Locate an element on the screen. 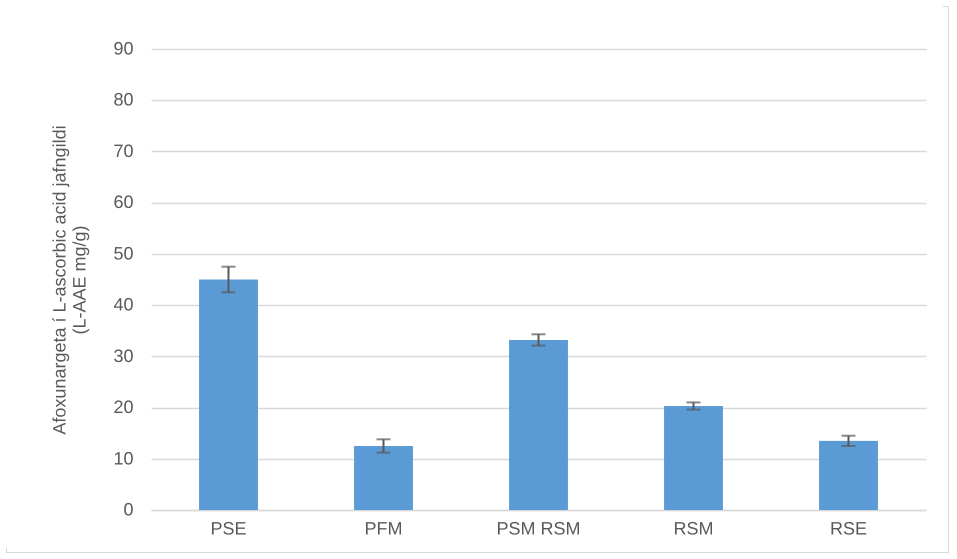 This screenshot has width=957, height=559. y-tick-label: 0 is located at coordinates (128, 510).